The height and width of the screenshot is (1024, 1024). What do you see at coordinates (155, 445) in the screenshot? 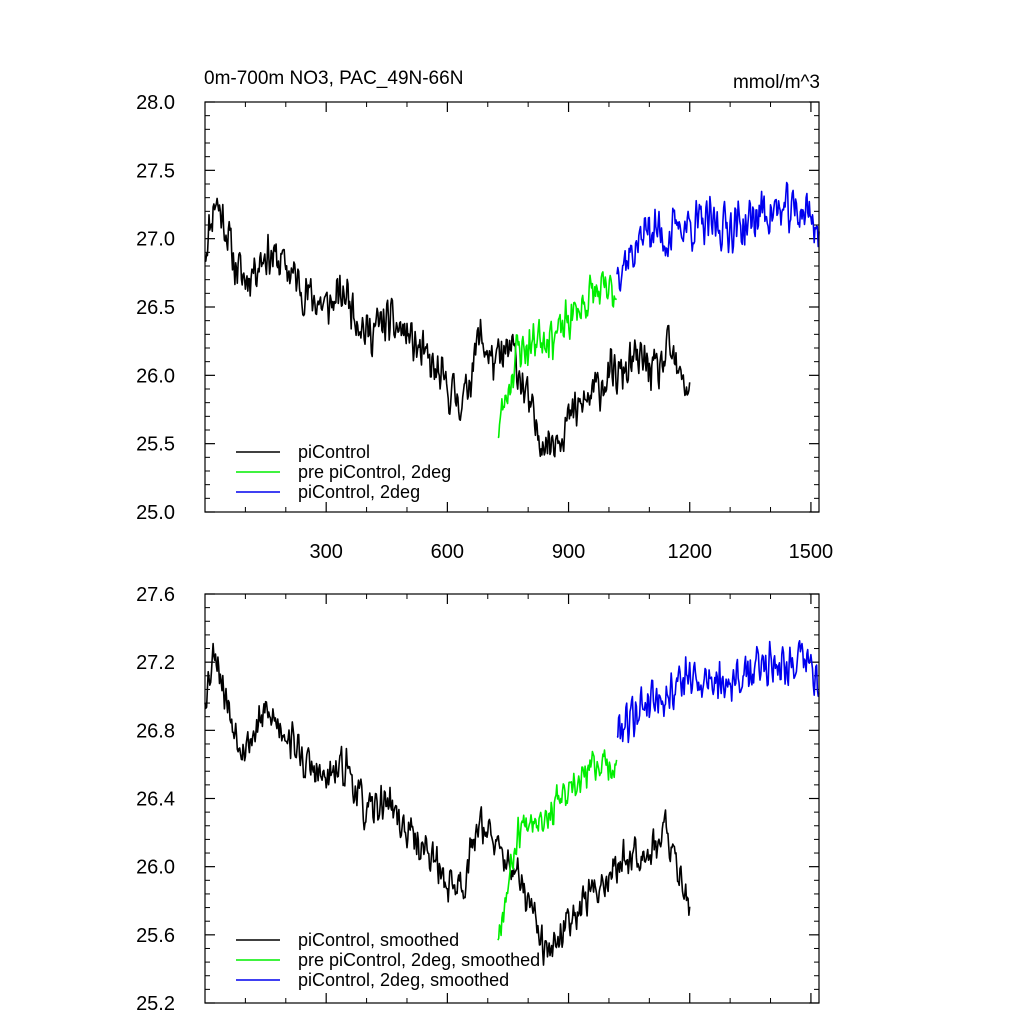
I see `y-tick-label: 25.5` at bounding box center [155, 445].